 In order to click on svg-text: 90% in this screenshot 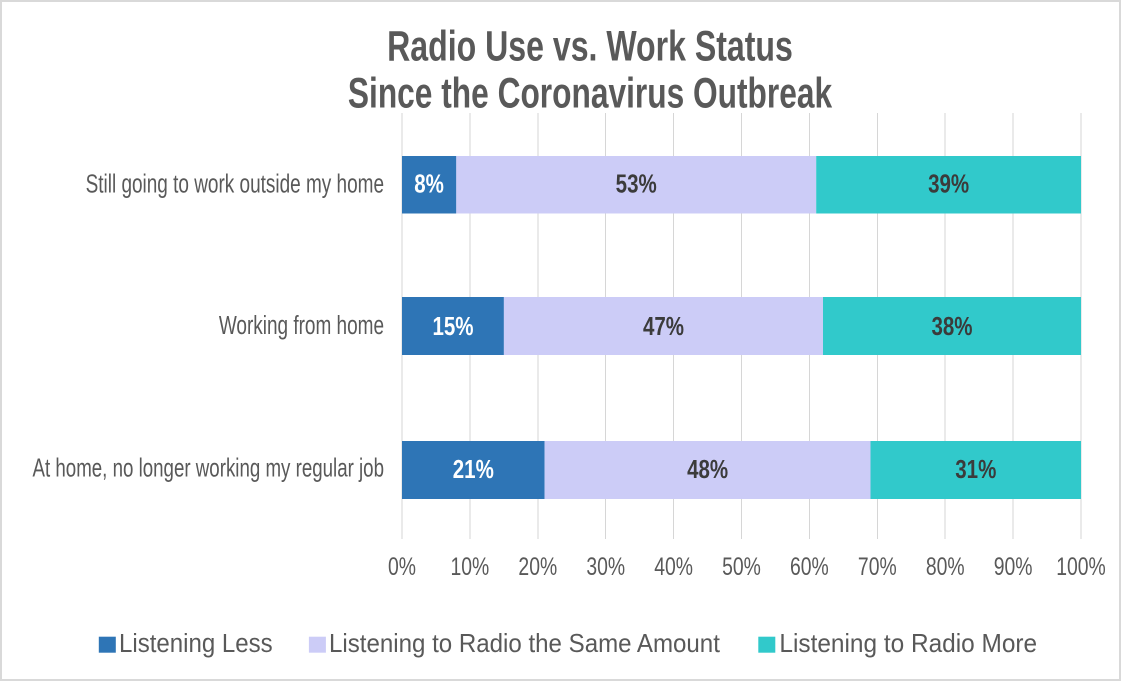, I will do `click(1013, 567)`.